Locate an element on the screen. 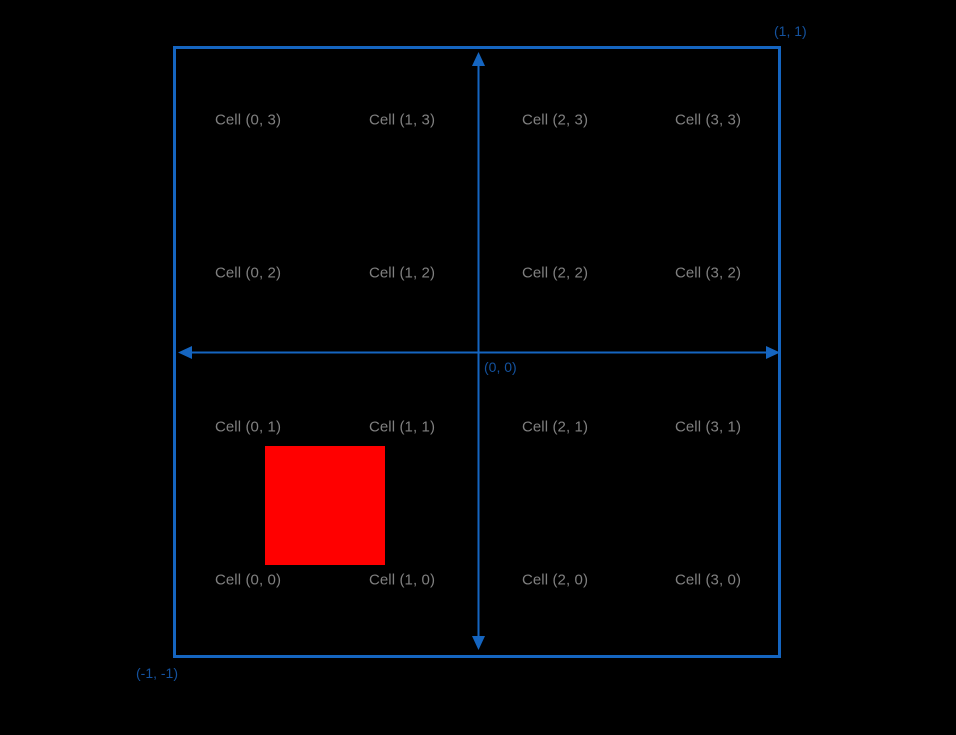 The height and width of the screenshot is (735, 956). cell-label-2-1: Cell (2, 1) is located at coordinates (555, 427).